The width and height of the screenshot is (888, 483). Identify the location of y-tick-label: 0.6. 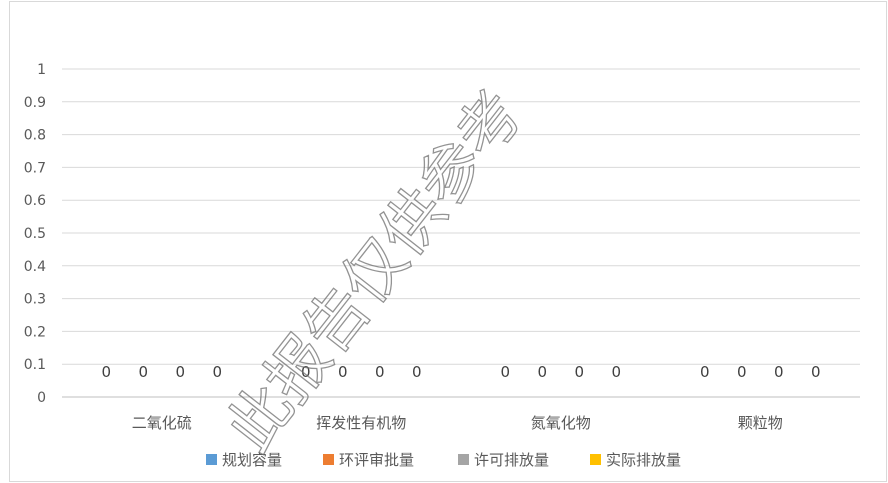
(35, 201).